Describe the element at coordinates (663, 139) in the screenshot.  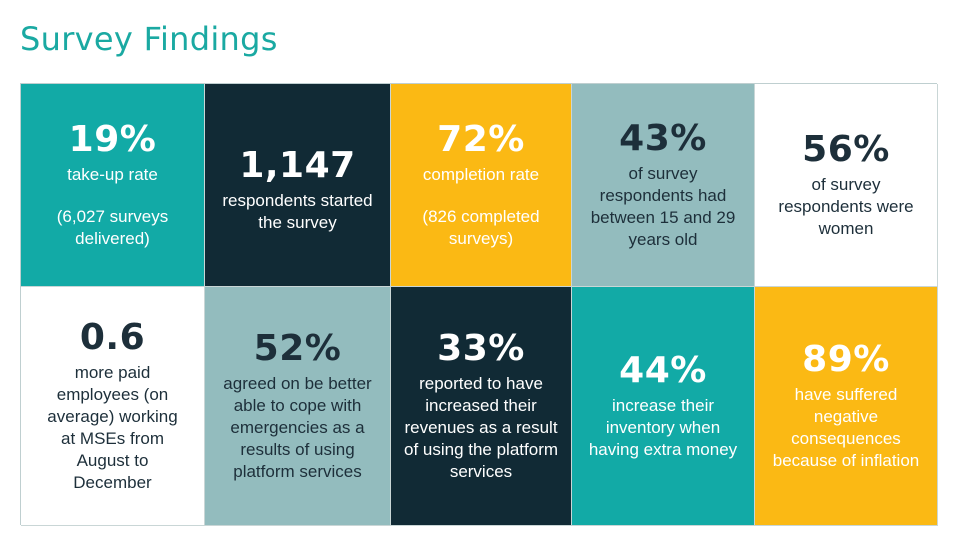
I see `finding-stat: 43%` at that location.